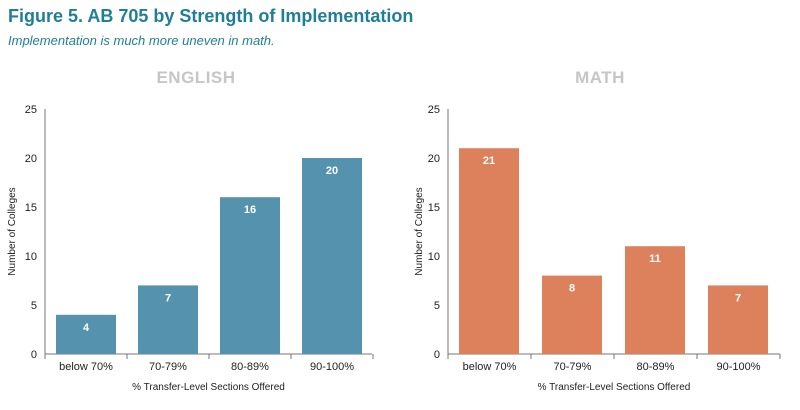  What do you see at coordinates (31, 110) in the screenshot?
I see `english-y-tick-label: 25` at bounding box center [31, 110].